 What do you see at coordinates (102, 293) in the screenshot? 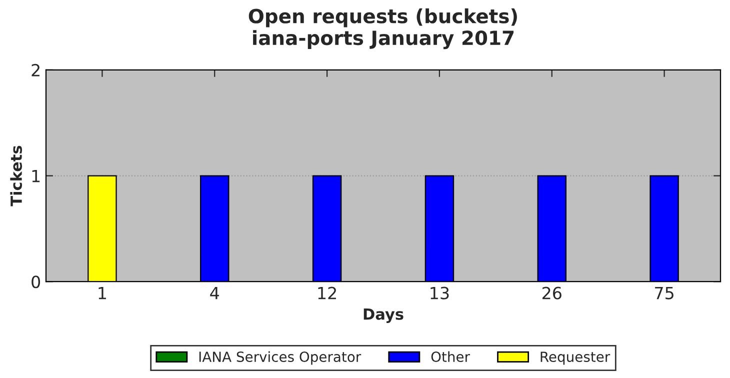
I see `x-tick-label: 1` at bounding box center [102, 293].